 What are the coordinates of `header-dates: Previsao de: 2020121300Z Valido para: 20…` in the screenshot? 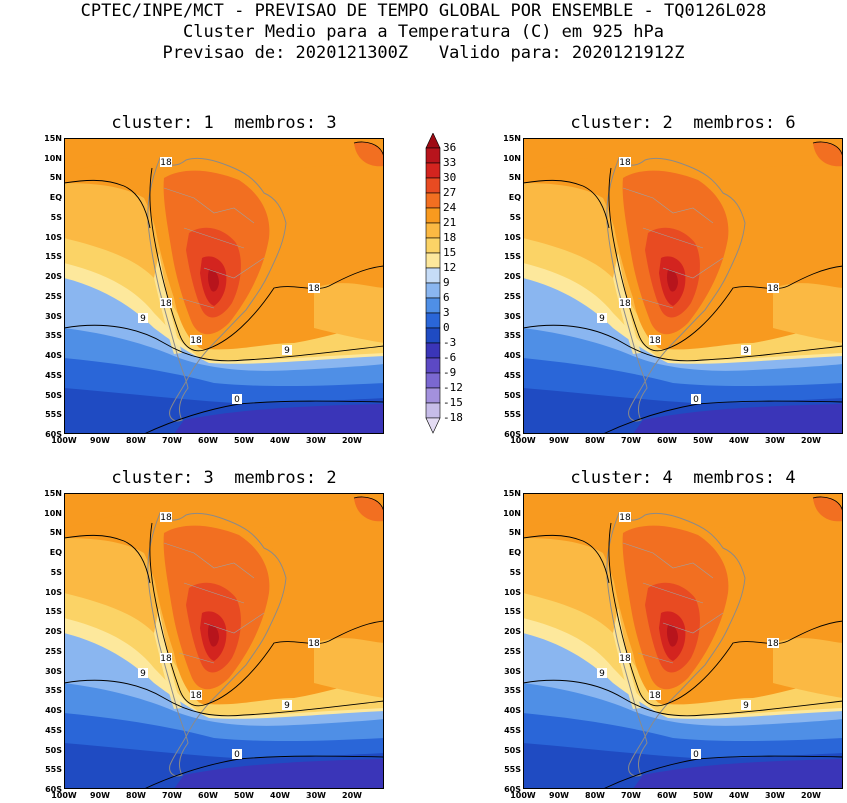 It's located at (423, 53).